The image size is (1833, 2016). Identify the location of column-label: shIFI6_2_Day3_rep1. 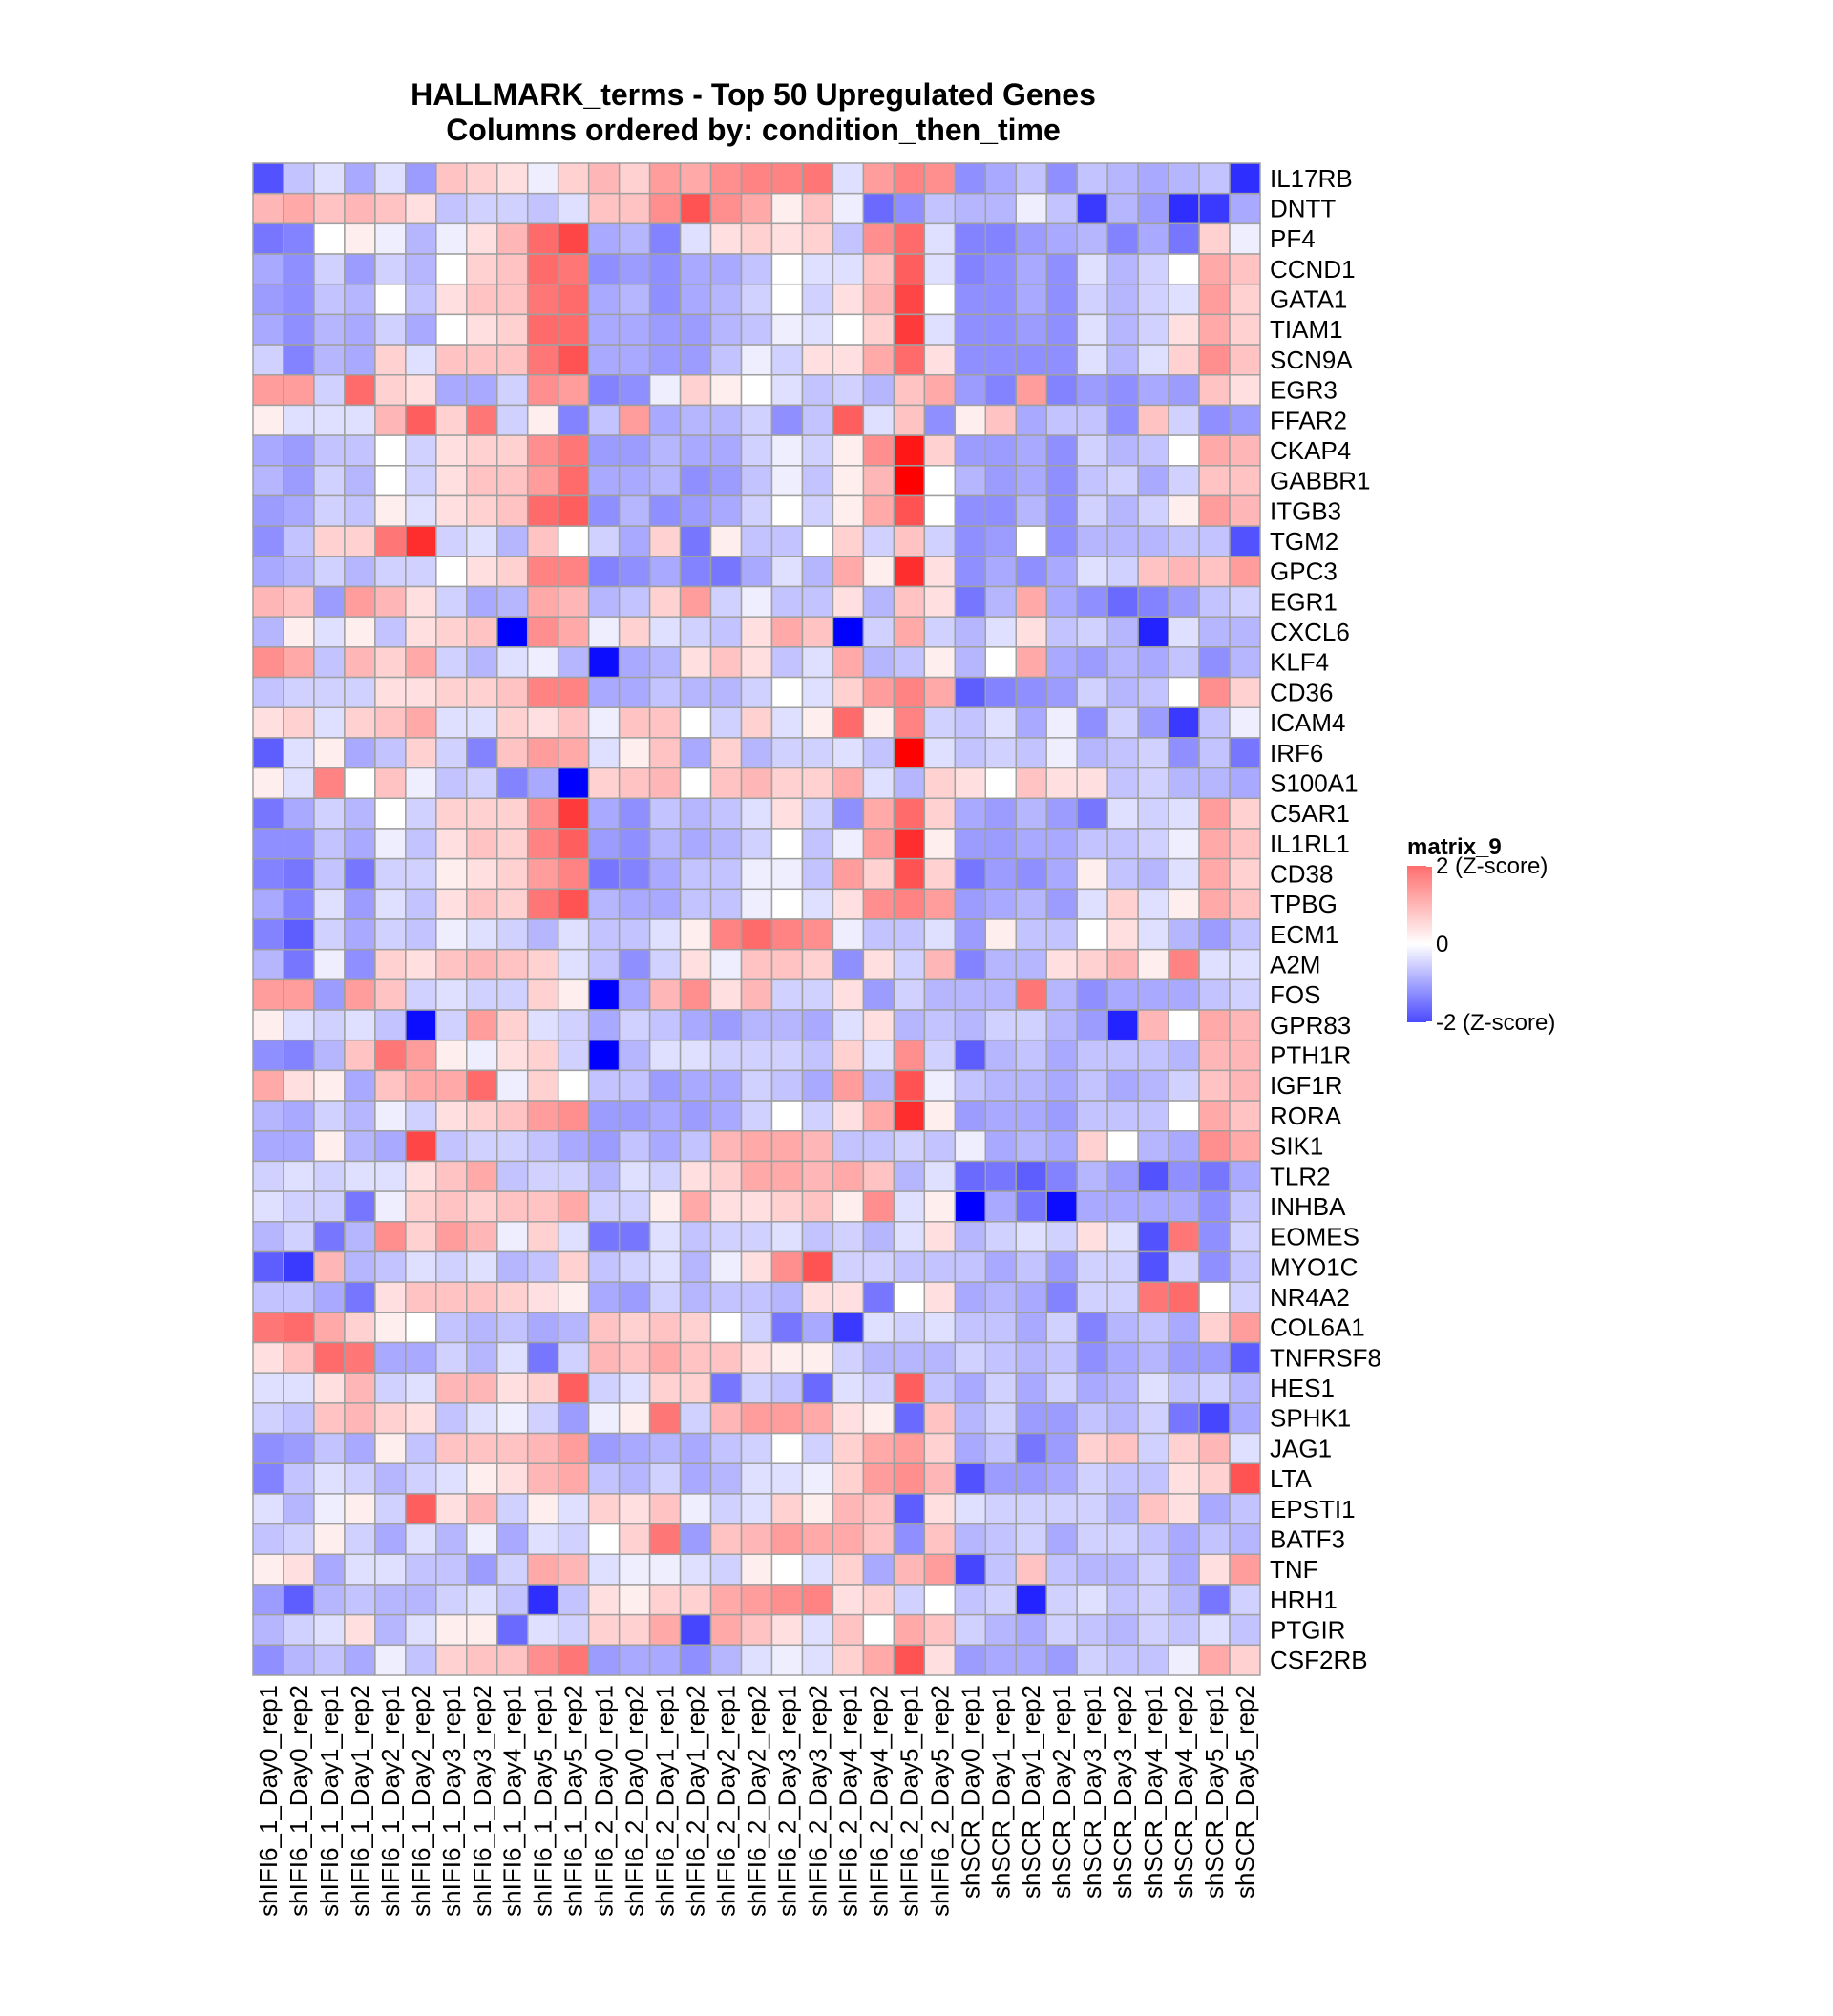
(787, 1801).